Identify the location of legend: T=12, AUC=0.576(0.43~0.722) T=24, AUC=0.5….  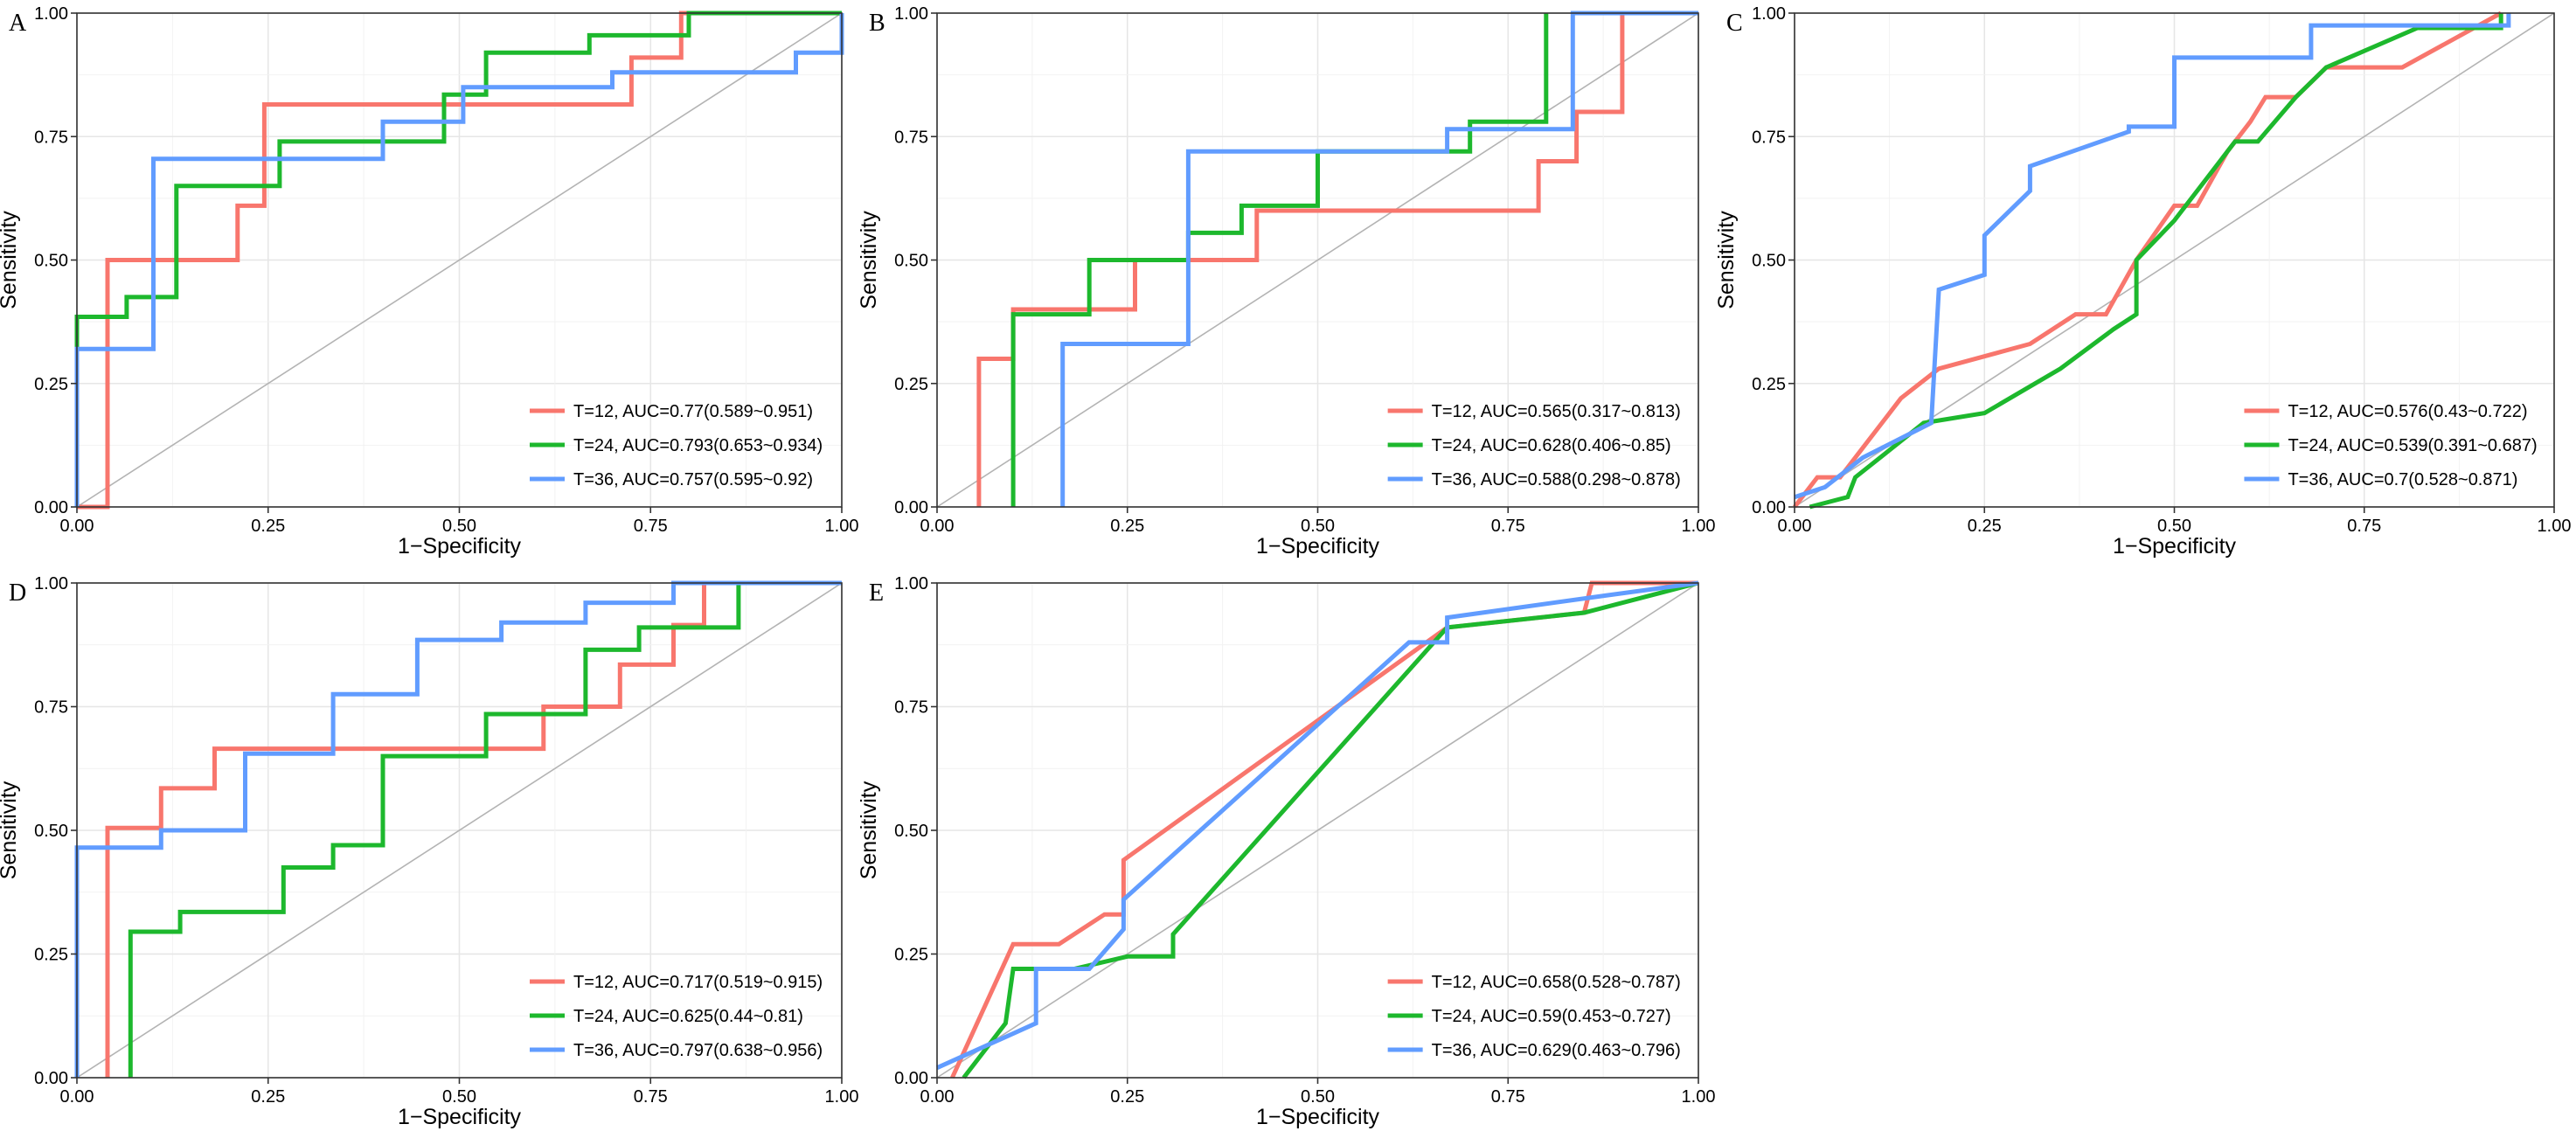
(2391, 445).